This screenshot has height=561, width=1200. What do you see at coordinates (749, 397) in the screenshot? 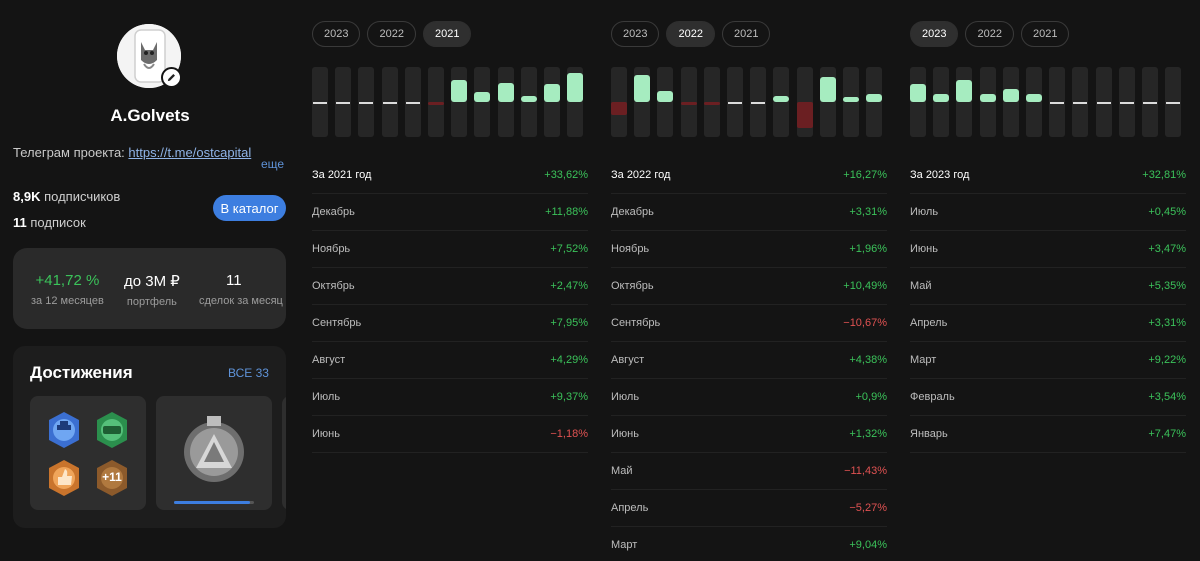
I see `month-row: Июль +0,9%` at bounding box center [749, 397].